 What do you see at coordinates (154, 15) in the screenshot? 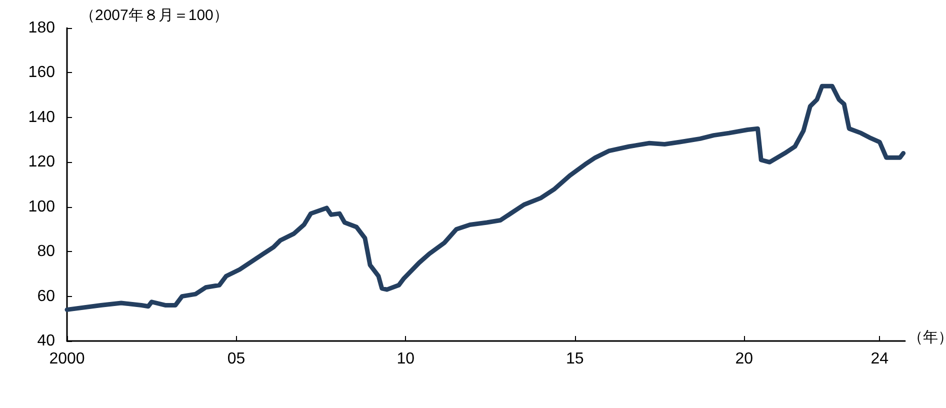
I see `y-axis-title: （2007年８月＝100）` at bounding box center [154, 15].